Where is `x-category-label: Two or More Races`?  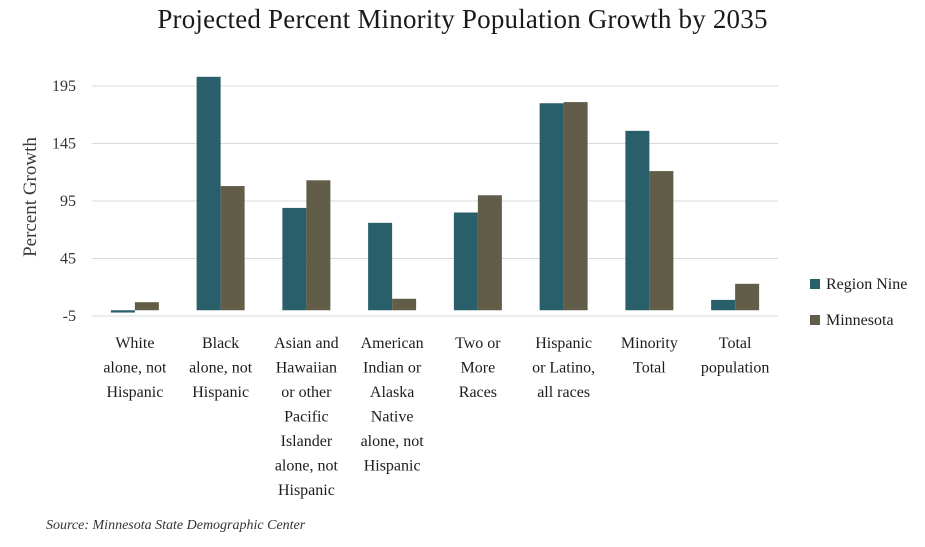
x-category-label: Two or More Races is located at coordinates (478, 368).